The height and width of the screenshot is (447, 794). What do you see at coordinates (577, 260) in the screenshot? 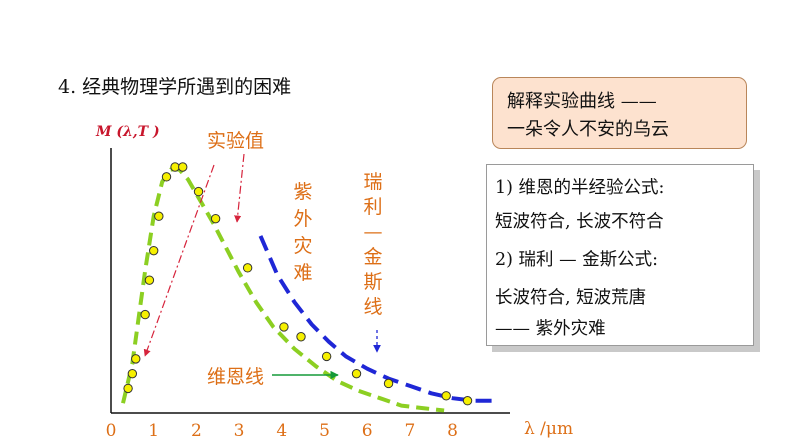
I see `info-line-rayleigh-jeans: 2) 瑞利 — 金斯公式:` at bounding box center [577, 260].